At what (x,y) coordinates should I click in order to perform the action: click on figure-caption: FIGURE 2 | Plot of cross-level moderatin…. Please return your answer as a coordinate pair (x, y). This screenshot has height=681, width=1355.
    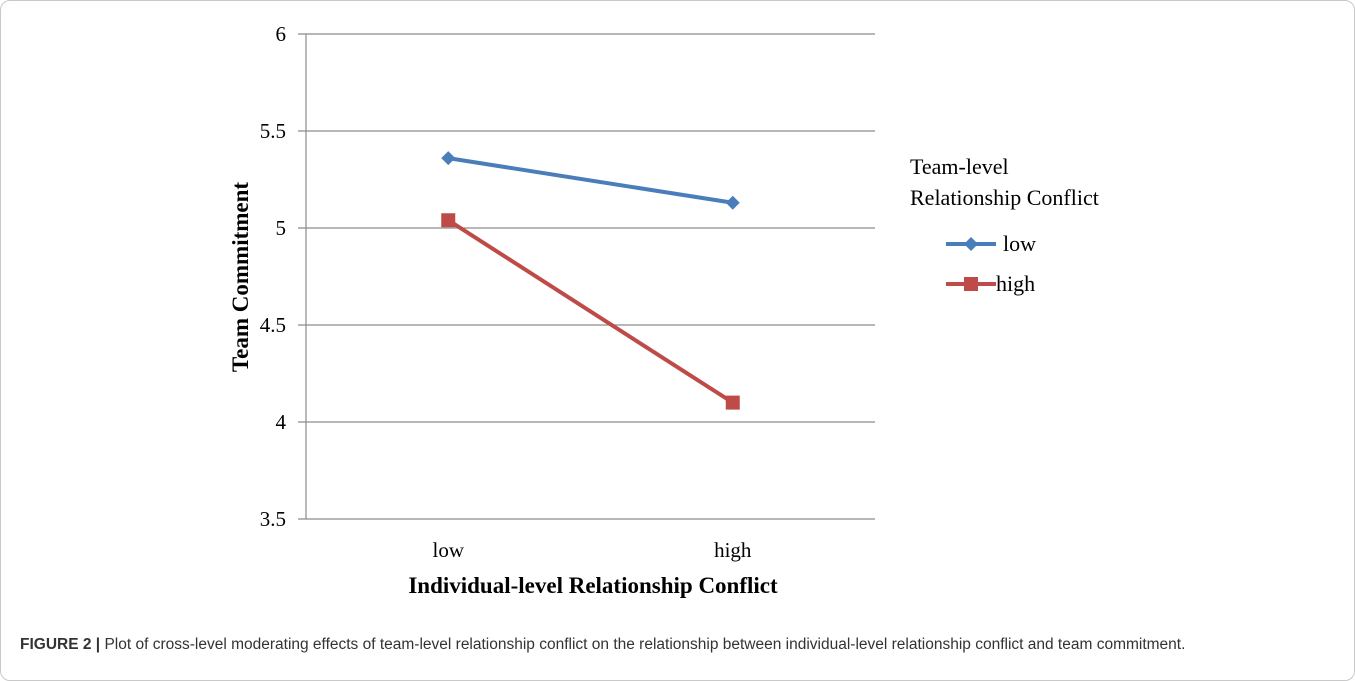
    Looking at the image, I should click on (670, 644).